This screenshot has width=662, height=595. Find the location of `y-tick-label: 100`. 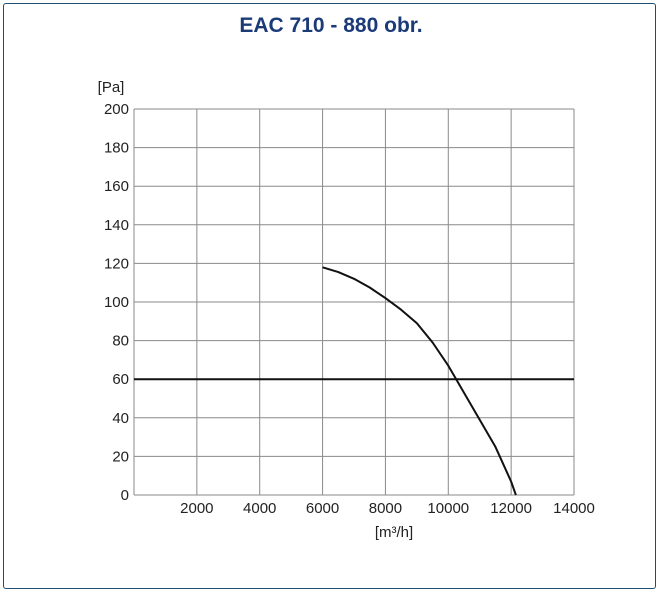

y-tick-label: 100 is located at coordinates (116, 302).